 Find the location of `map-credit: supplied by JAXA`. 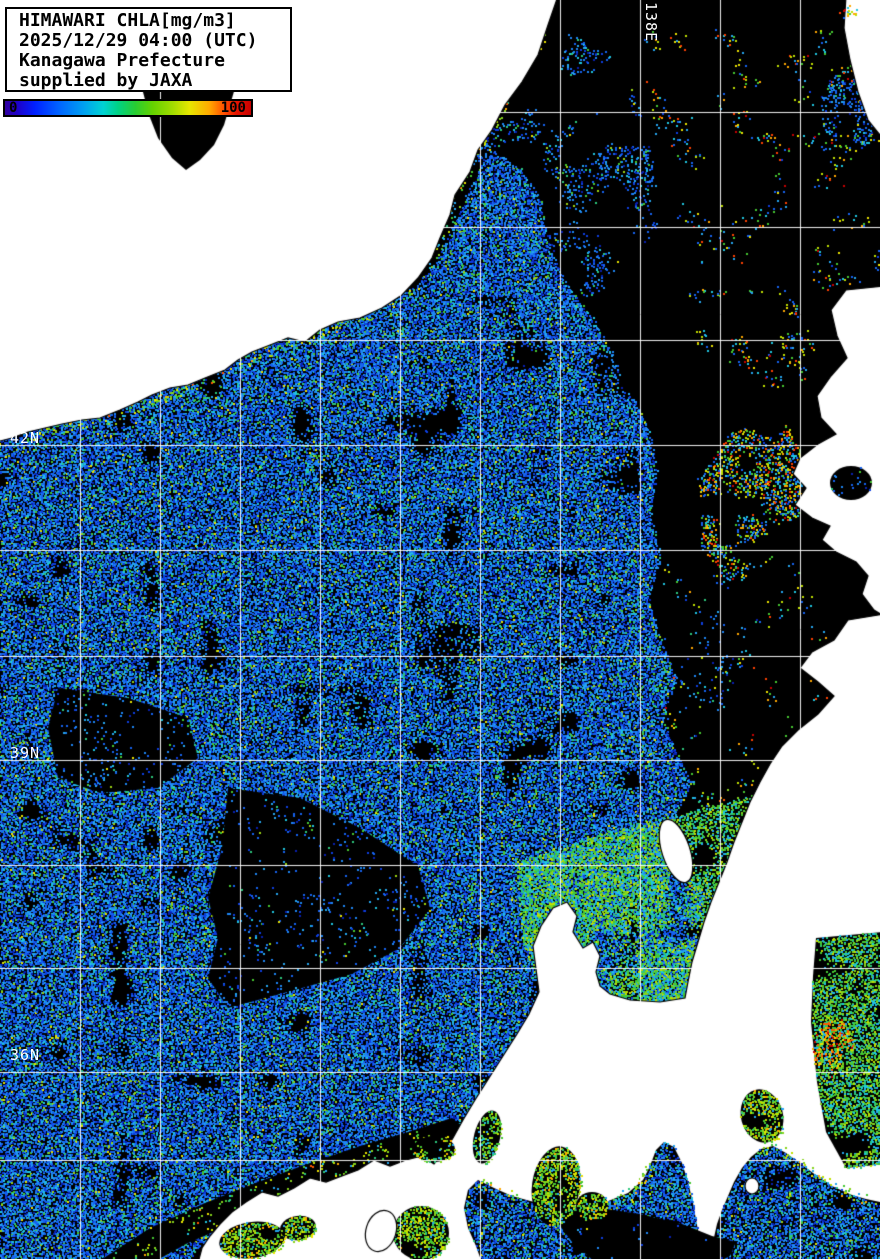

map-credit: supplied by JAXA is located at coordinates (106, 80).